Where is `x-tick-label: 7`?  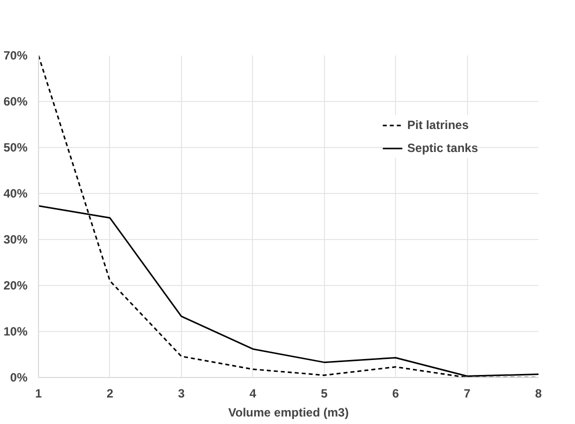
x-tick-label: 7 is located at coordinates (467, 393).